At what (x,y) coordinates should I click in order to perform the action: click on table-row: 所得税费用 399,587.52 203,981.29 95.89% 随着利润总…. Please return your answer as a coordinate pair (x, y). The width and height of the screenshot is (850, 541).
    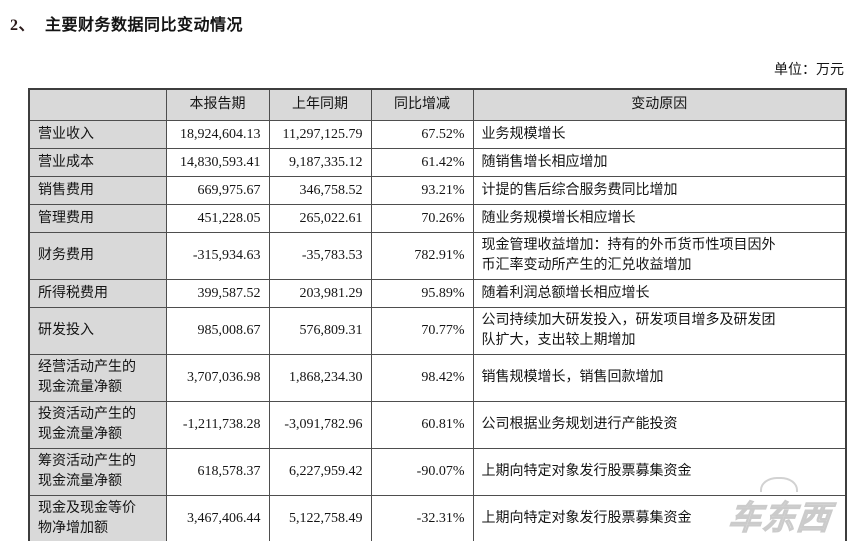
    Looking at the image, I should click on (437, 293).